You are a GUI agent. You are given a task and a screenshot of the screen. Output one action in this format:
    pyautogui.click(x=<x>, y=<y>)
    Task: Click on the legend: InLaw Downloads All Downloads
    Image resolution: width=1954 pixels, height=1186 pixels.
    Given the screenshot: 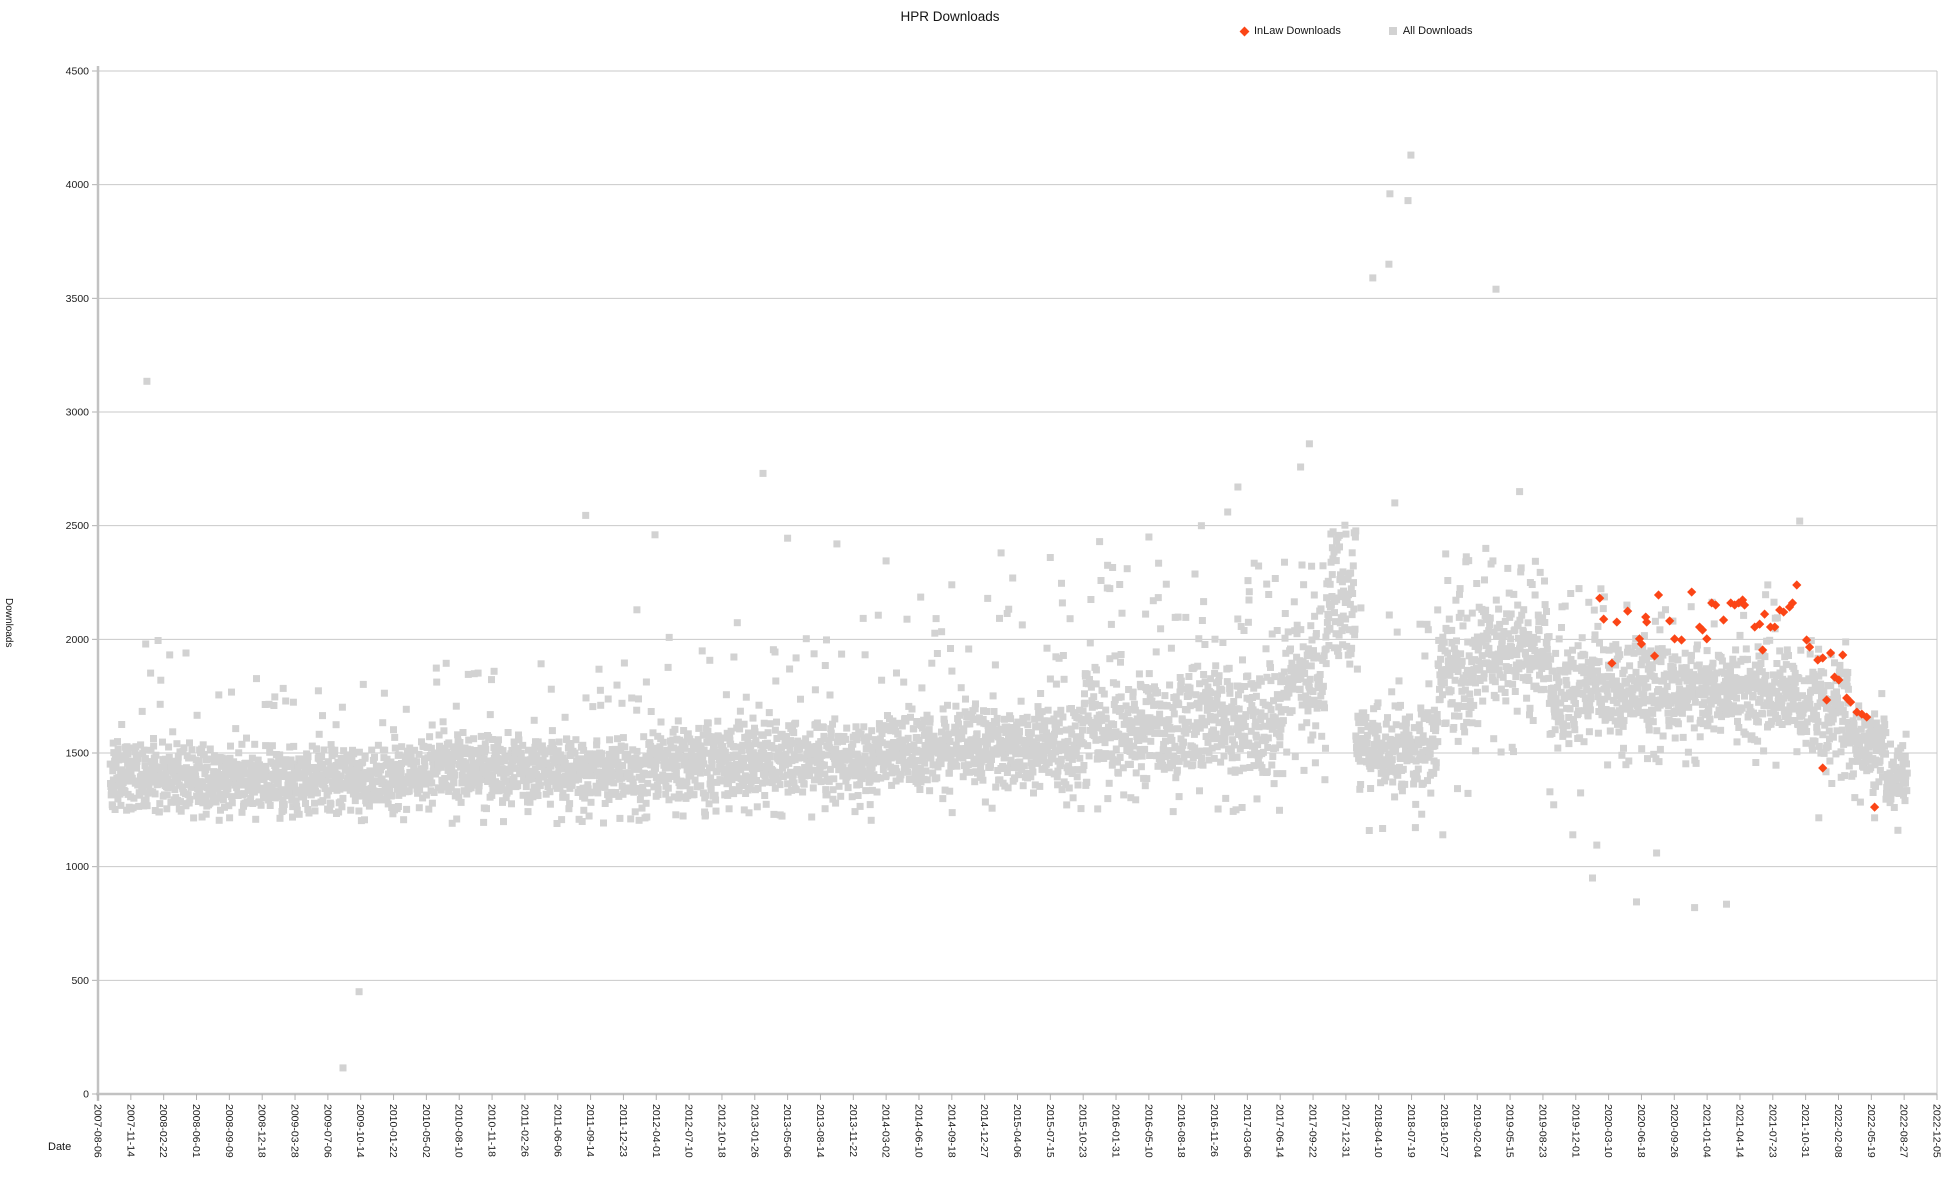 What is the action you would take?
    pyautogui.click(x=1356, y=31)
    